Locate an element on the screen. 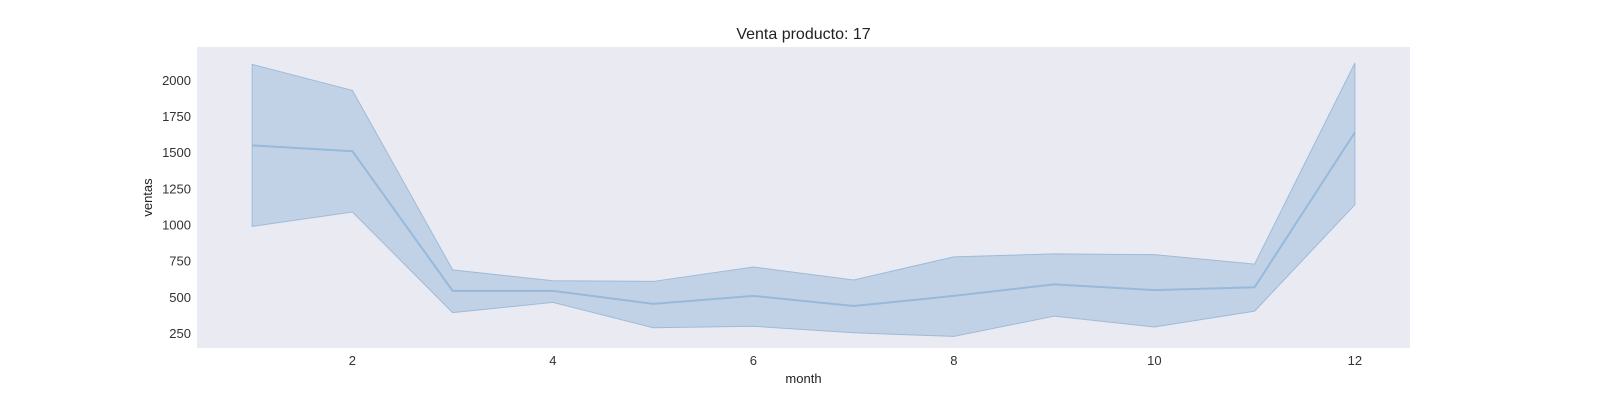 The width and height of the screenshot is (1600, 400). y-tick-label: 500 is located at coordinates (180, 297).